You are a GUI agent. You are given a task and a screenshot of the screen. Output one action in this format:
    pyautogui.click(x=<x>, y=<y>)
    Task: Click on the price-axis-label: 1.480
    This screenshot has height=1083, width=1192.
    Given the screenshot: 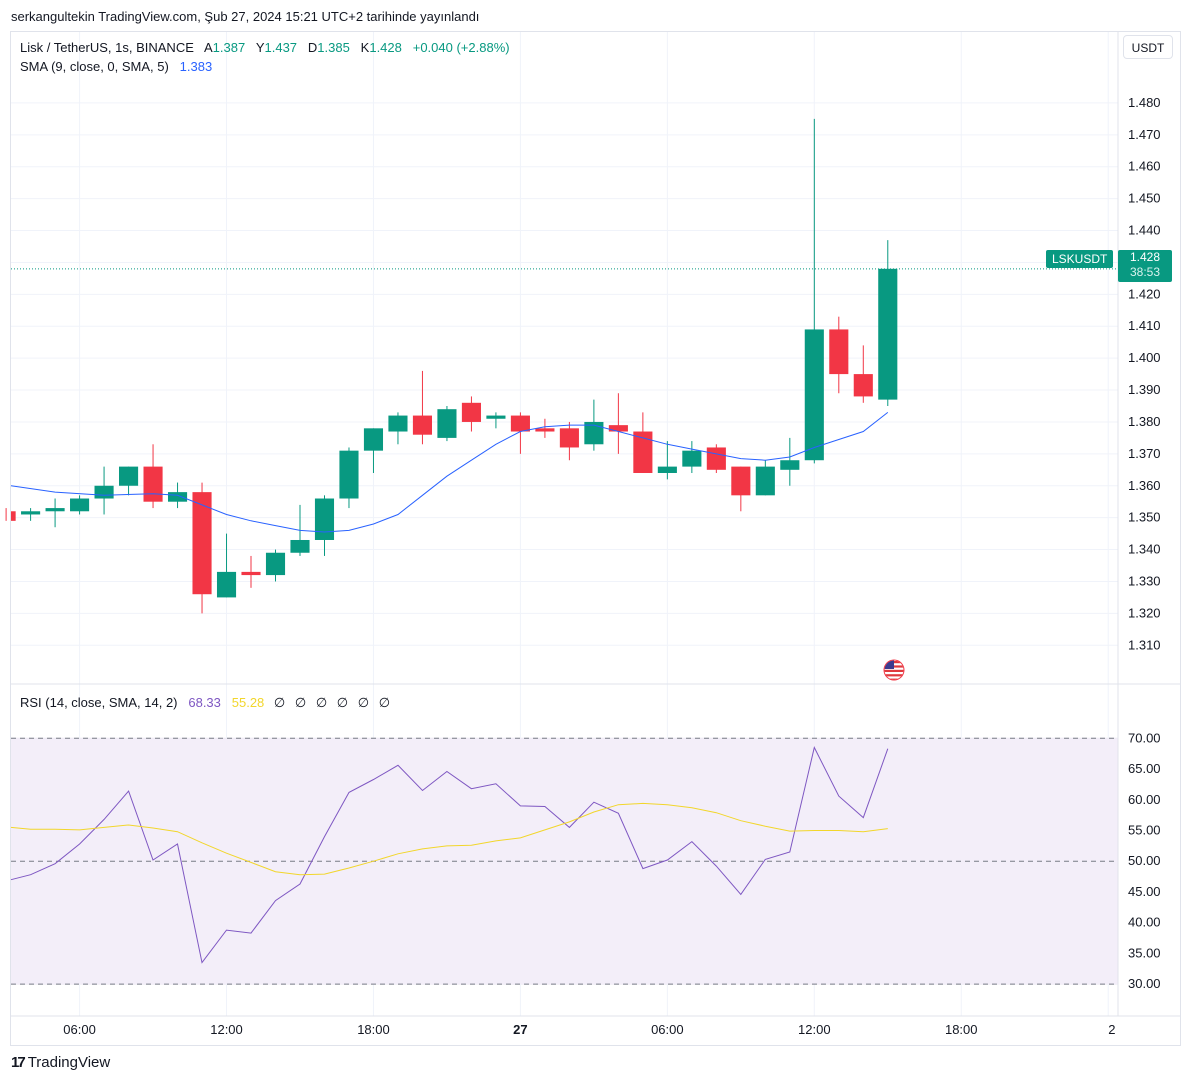 What is the action you would take?
    pyautogui.click(x=1144, y=102)
    